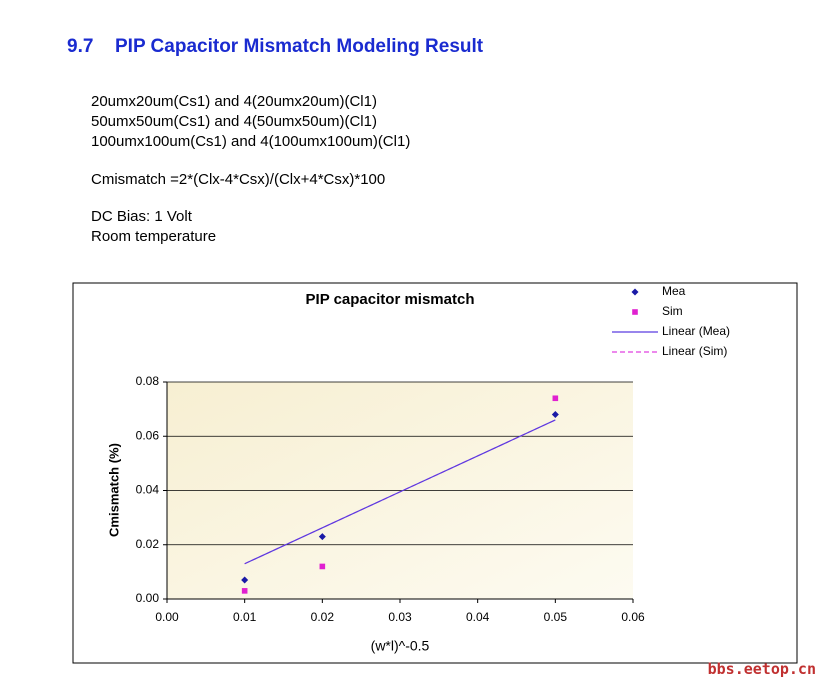 This screenshot has height=680, width=820. What do you see at coordinates (299, 46) in the screenshot?
I see `heading-text: PIP Capacitor Mismatch Modeling Result` at bounding box center [299, 46].